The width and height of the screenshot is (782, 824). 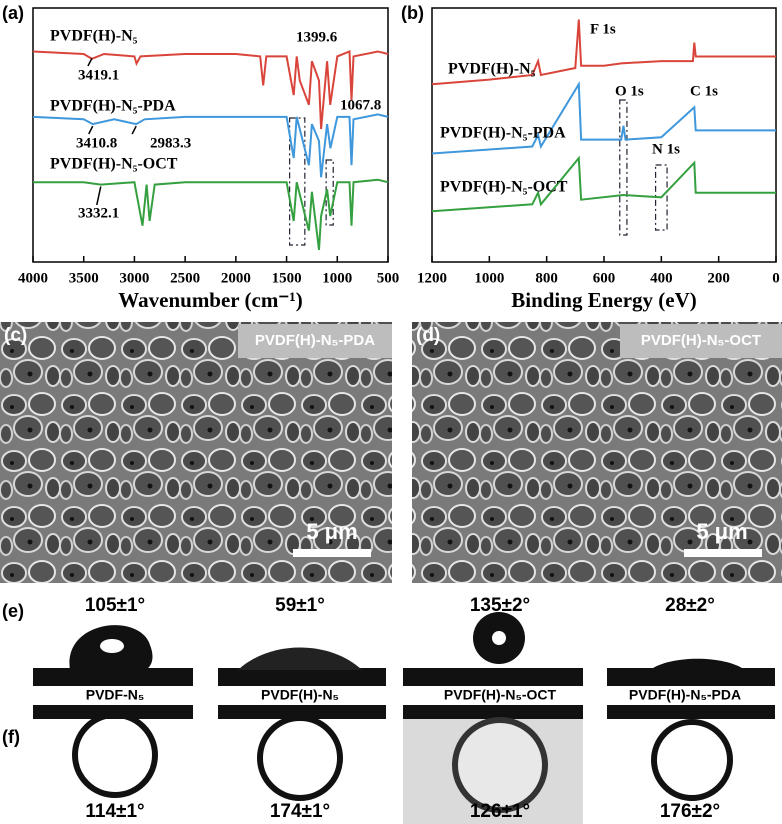 What do you see at coordinates (98, 75) in the screenshot?
I see `annotation: 3419.1` at bounding box center [98, 75].